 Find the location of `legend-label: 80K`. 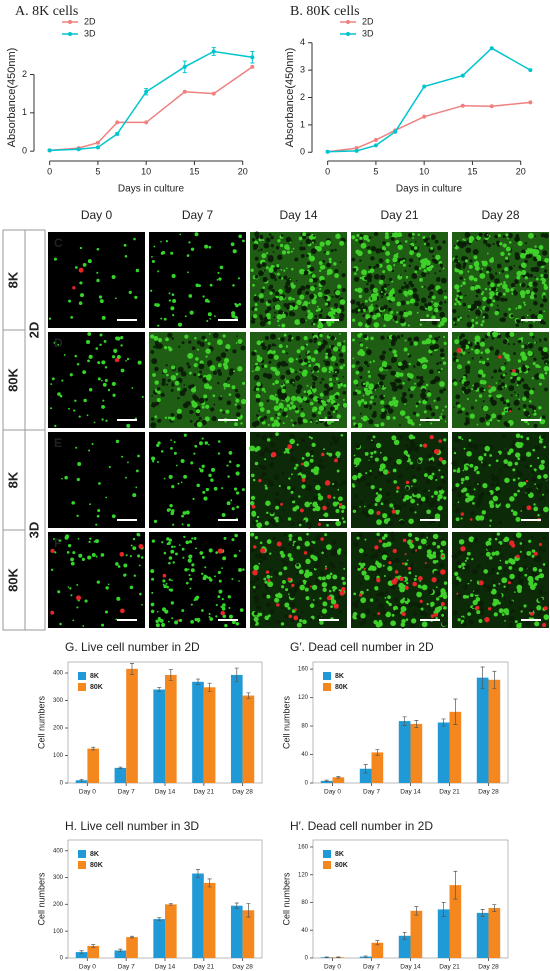

legend-label: 80K is located at coordinates (341, 687).